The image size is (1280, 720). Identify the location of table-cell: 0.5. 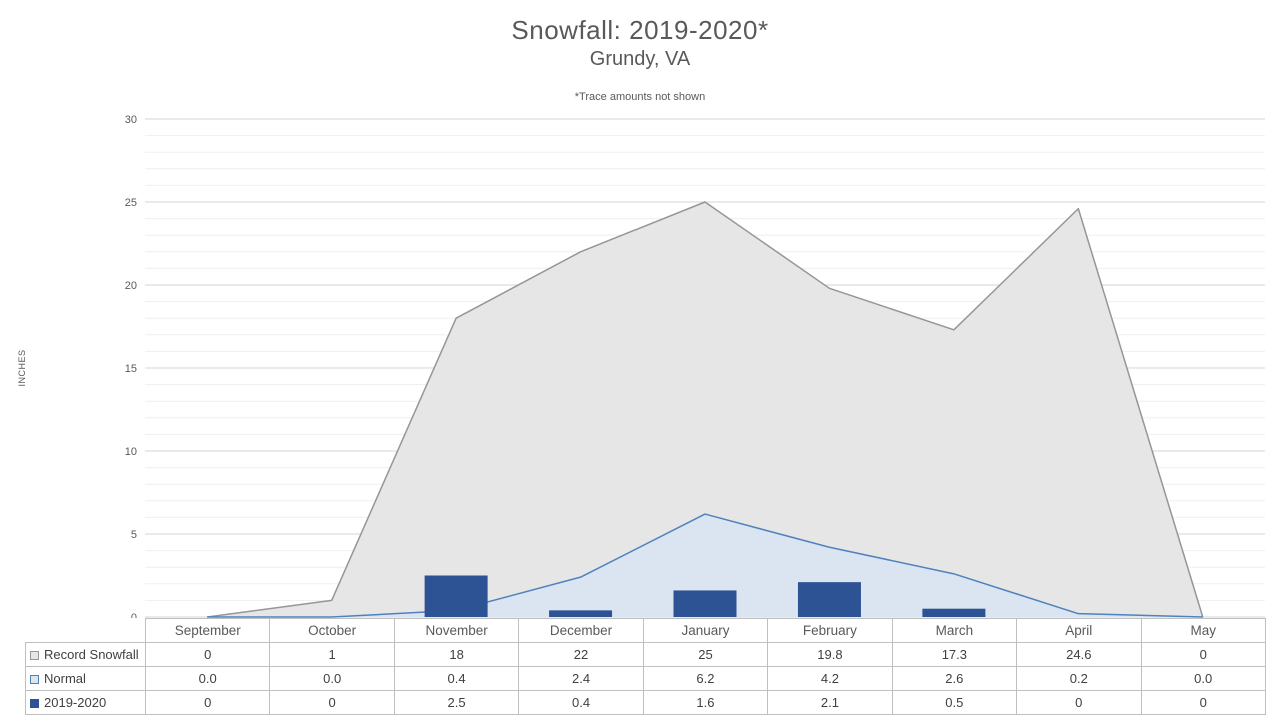
(954, 702).